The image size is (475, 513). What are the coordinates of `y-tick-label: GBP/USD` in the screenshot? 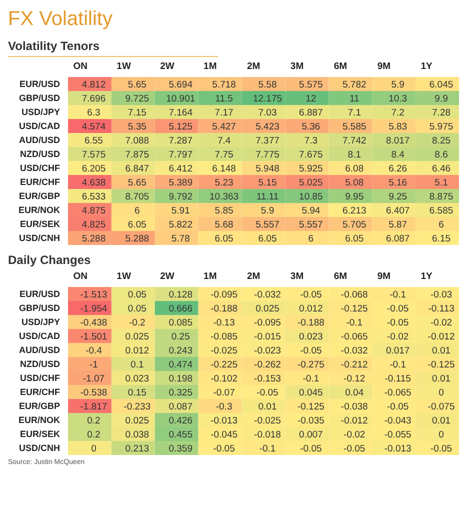 It's located at (39, 98).